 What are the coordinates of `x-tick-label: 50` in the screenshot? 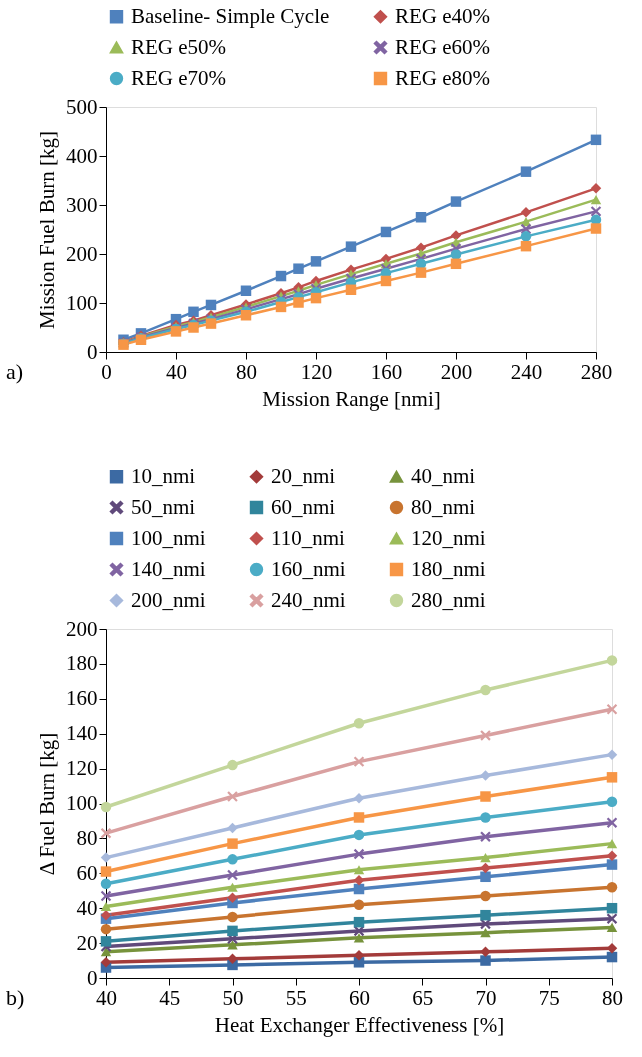 It's located at (233, 997).